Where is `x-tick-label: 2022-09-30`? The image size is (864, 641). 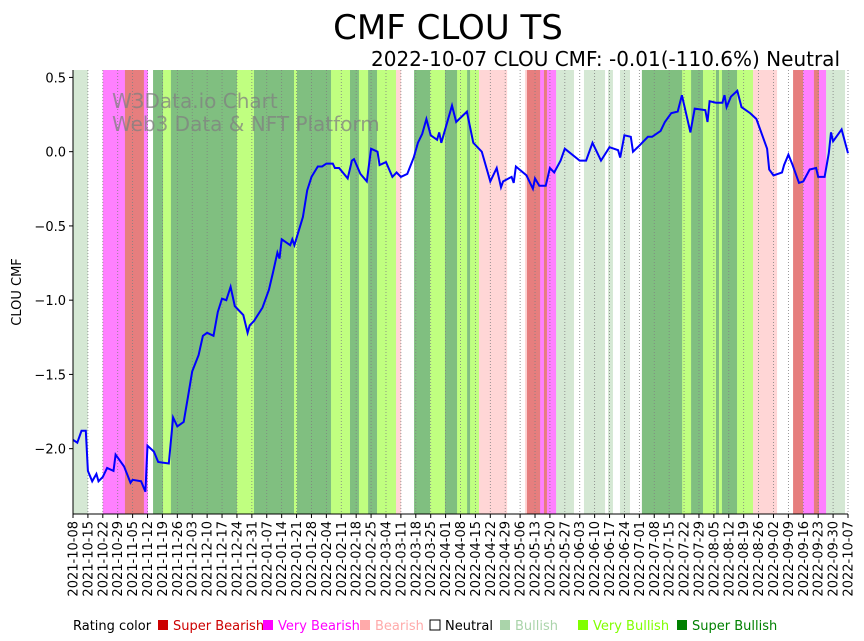
x-tick-label: 2022-09-30 is located at coordinates (834, 559).